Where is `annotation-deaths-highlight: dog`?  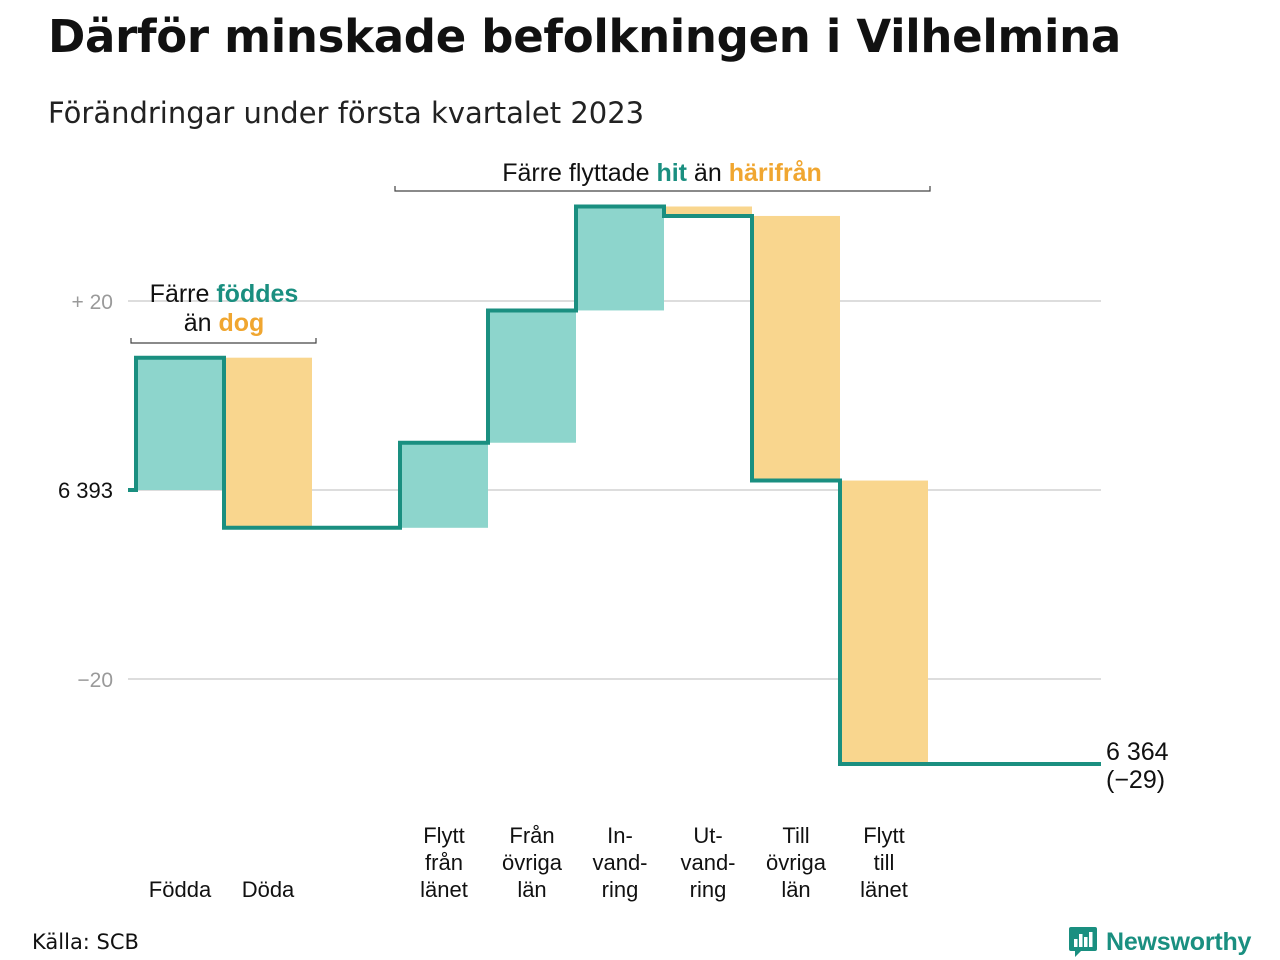 annotation-deaths-highlight: dog is located at coordinates (241, 323).